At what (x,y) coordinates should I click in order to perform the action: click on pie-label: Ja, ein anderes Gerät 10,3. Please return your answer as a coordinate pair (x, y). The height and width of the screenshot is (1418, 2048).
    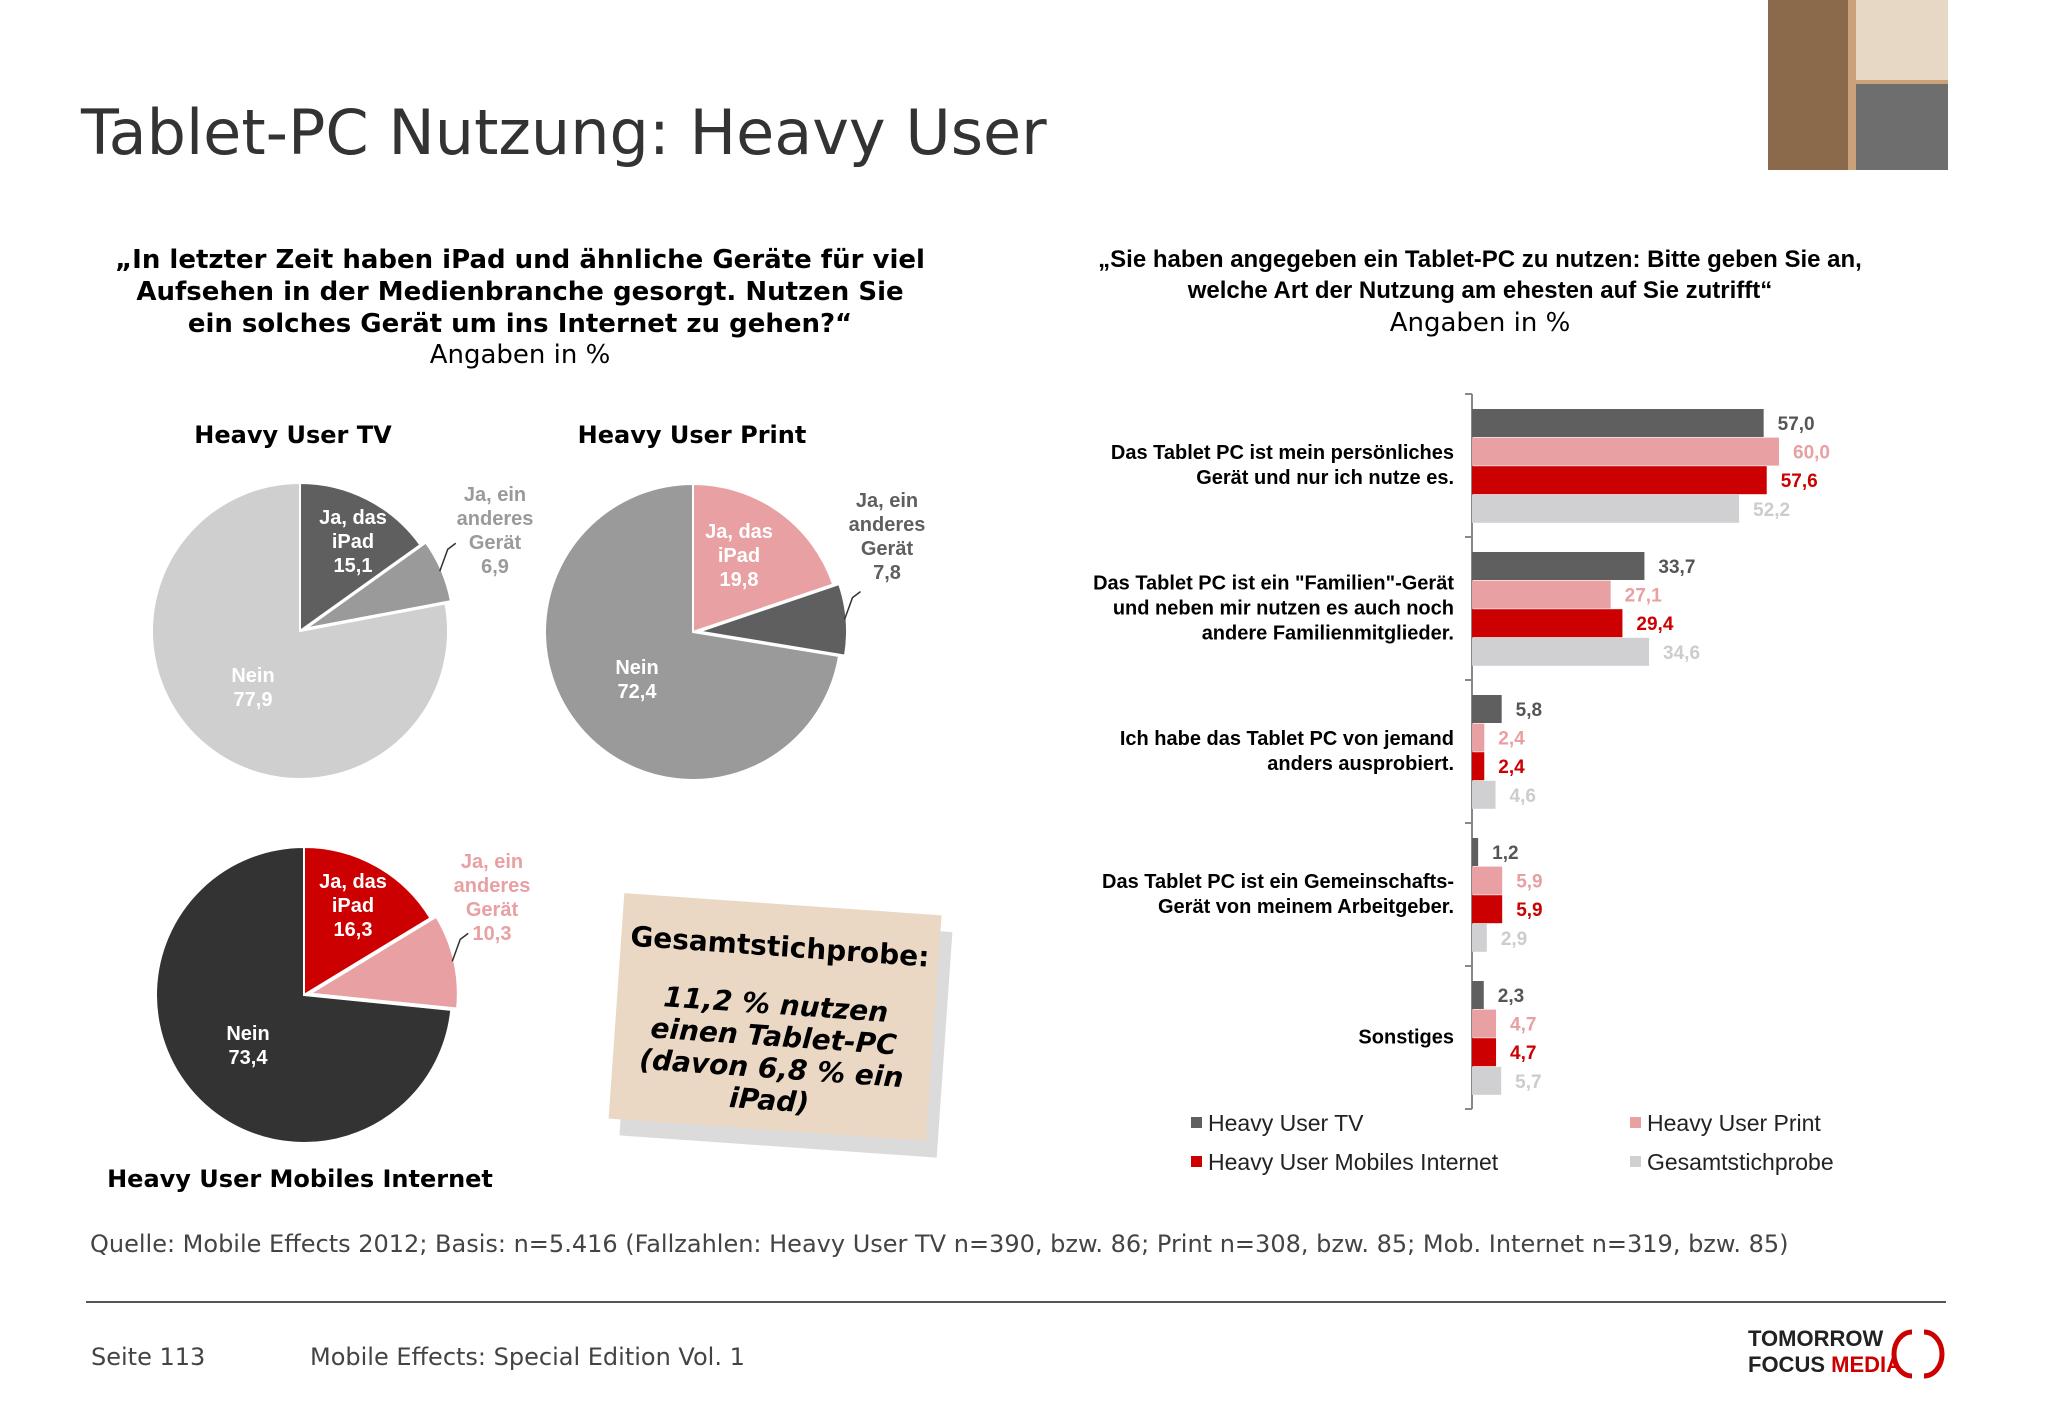
    Looking at the image, I should click on (492, 898).